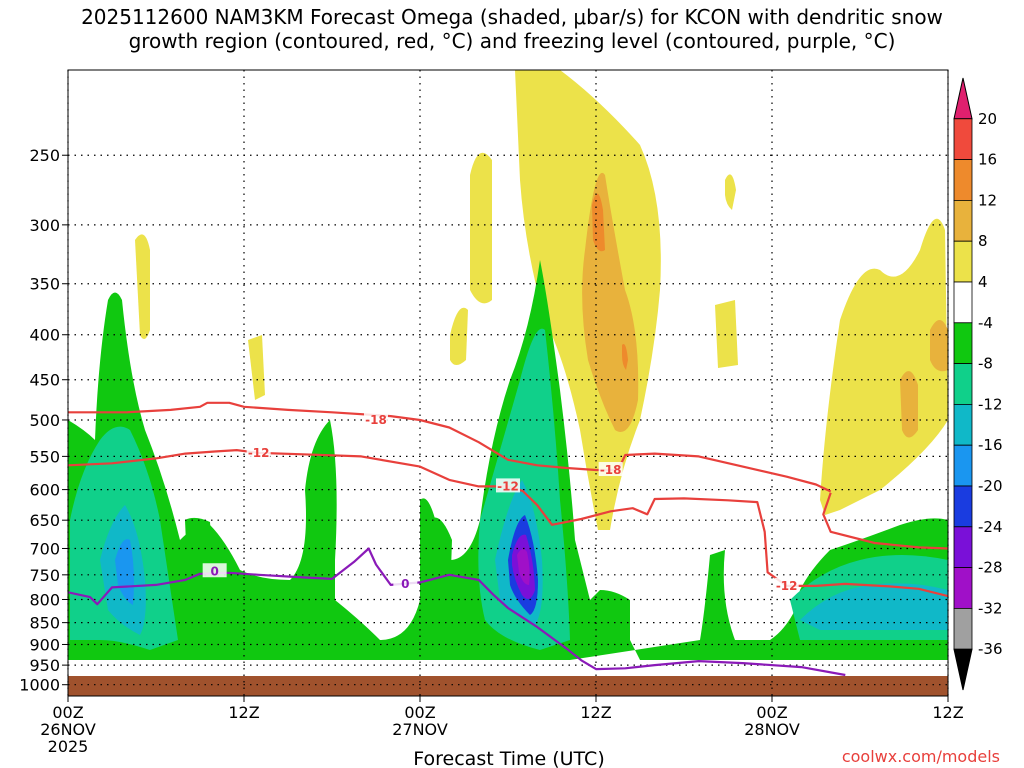 The image size is (1024, 768). Describe the element at coordinates (921, 756) in the screenshot. I see `credit-text: coolwx.com/models` at that location.